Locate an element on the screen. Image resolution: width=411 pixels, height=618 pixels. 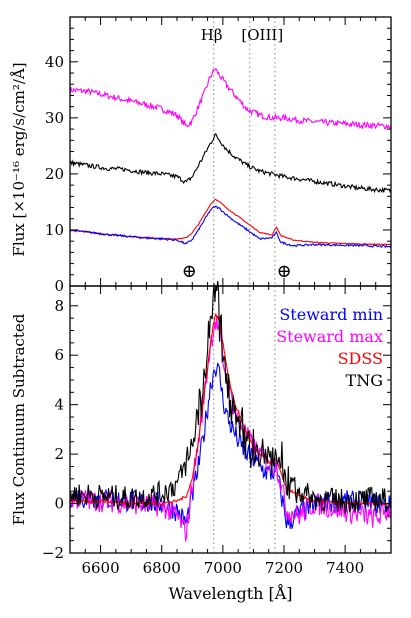
legend-entry: Steward max is located at coordinates (329, 336).